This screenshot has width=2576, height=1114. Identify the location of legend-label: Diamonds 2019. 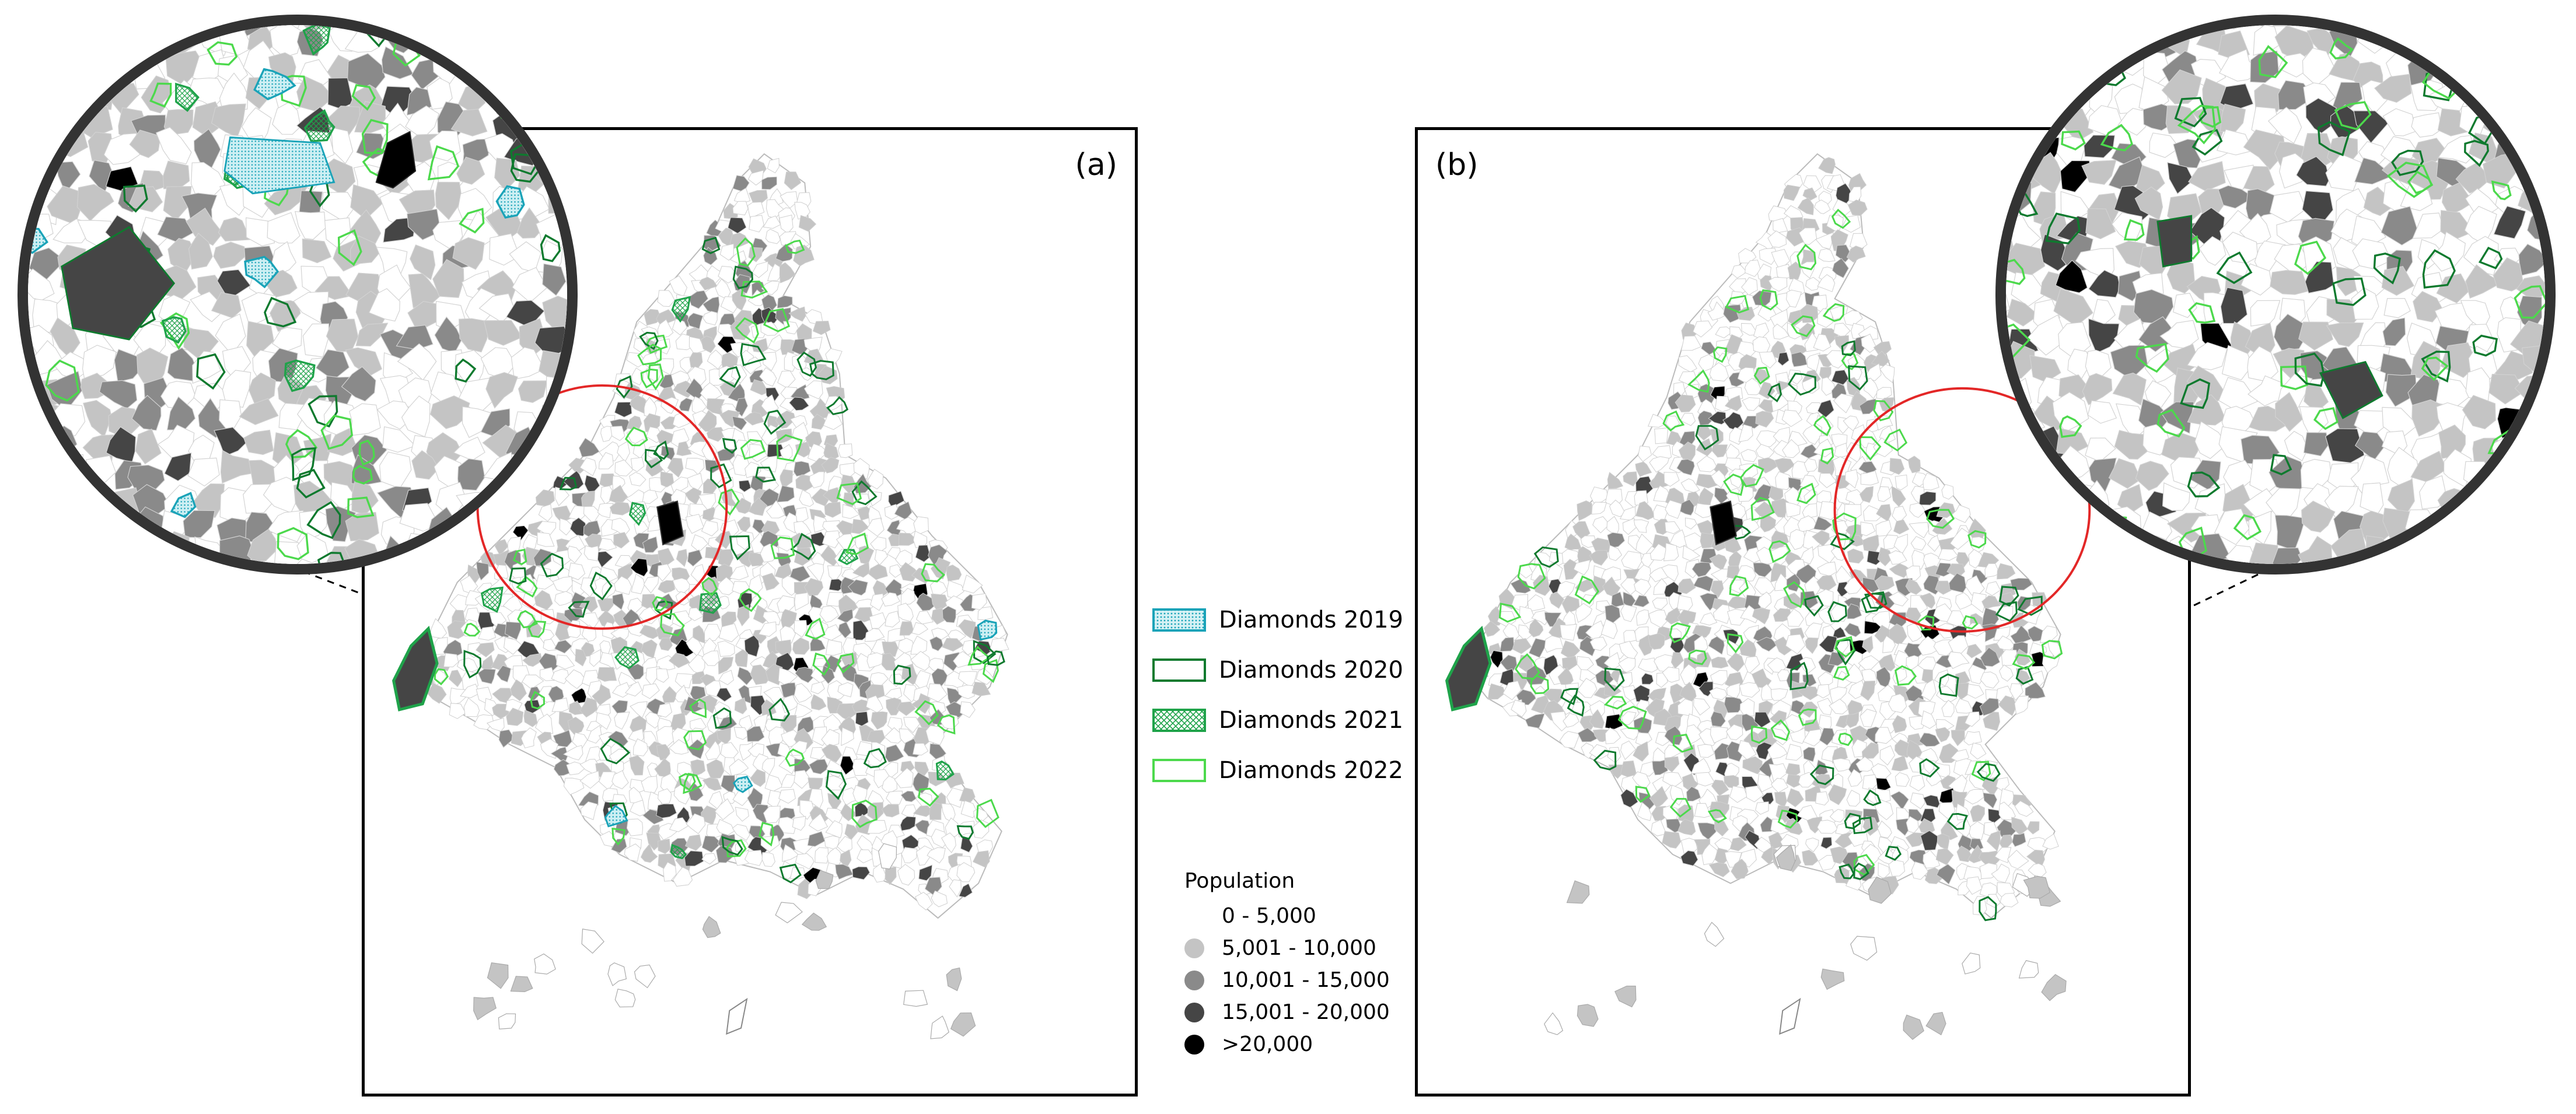
(1311, 620).